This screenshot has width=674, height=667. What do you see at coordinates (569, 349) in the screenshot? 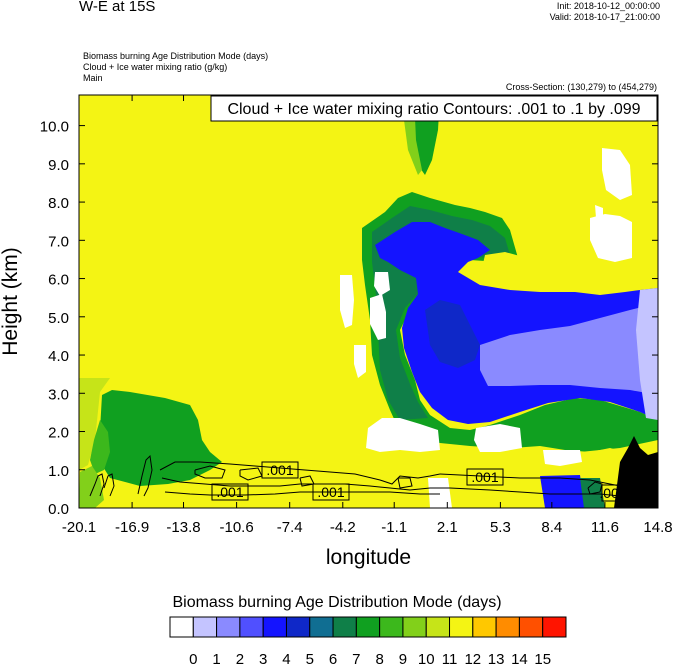
I see `field-region-lavender-right` at bounding box center [569, 349].